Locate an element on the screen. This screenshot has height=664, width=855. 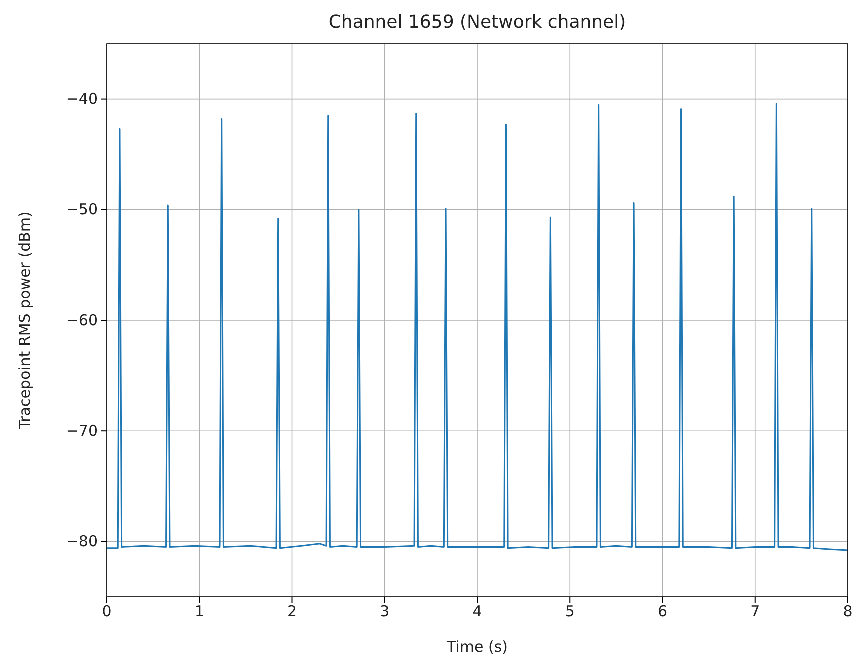
y-axis-title: Tracepoint RMS power (dBm) is located at coordinates (25, 321).